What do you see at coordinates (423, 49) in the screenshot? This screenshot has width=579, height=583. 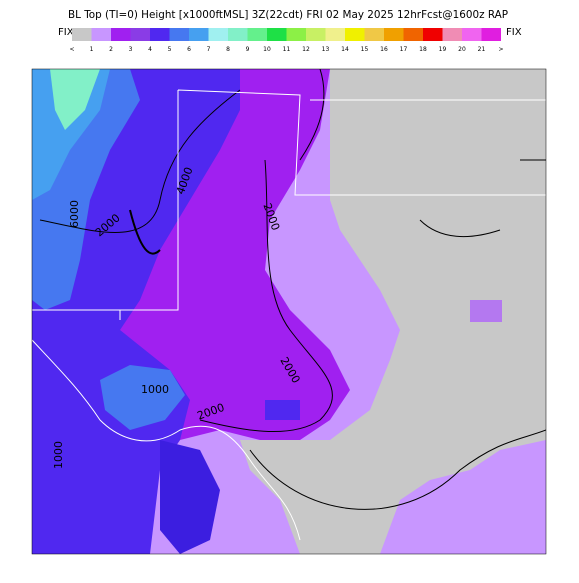 I see `legend-label: 18` at bounding box center [423, 49].